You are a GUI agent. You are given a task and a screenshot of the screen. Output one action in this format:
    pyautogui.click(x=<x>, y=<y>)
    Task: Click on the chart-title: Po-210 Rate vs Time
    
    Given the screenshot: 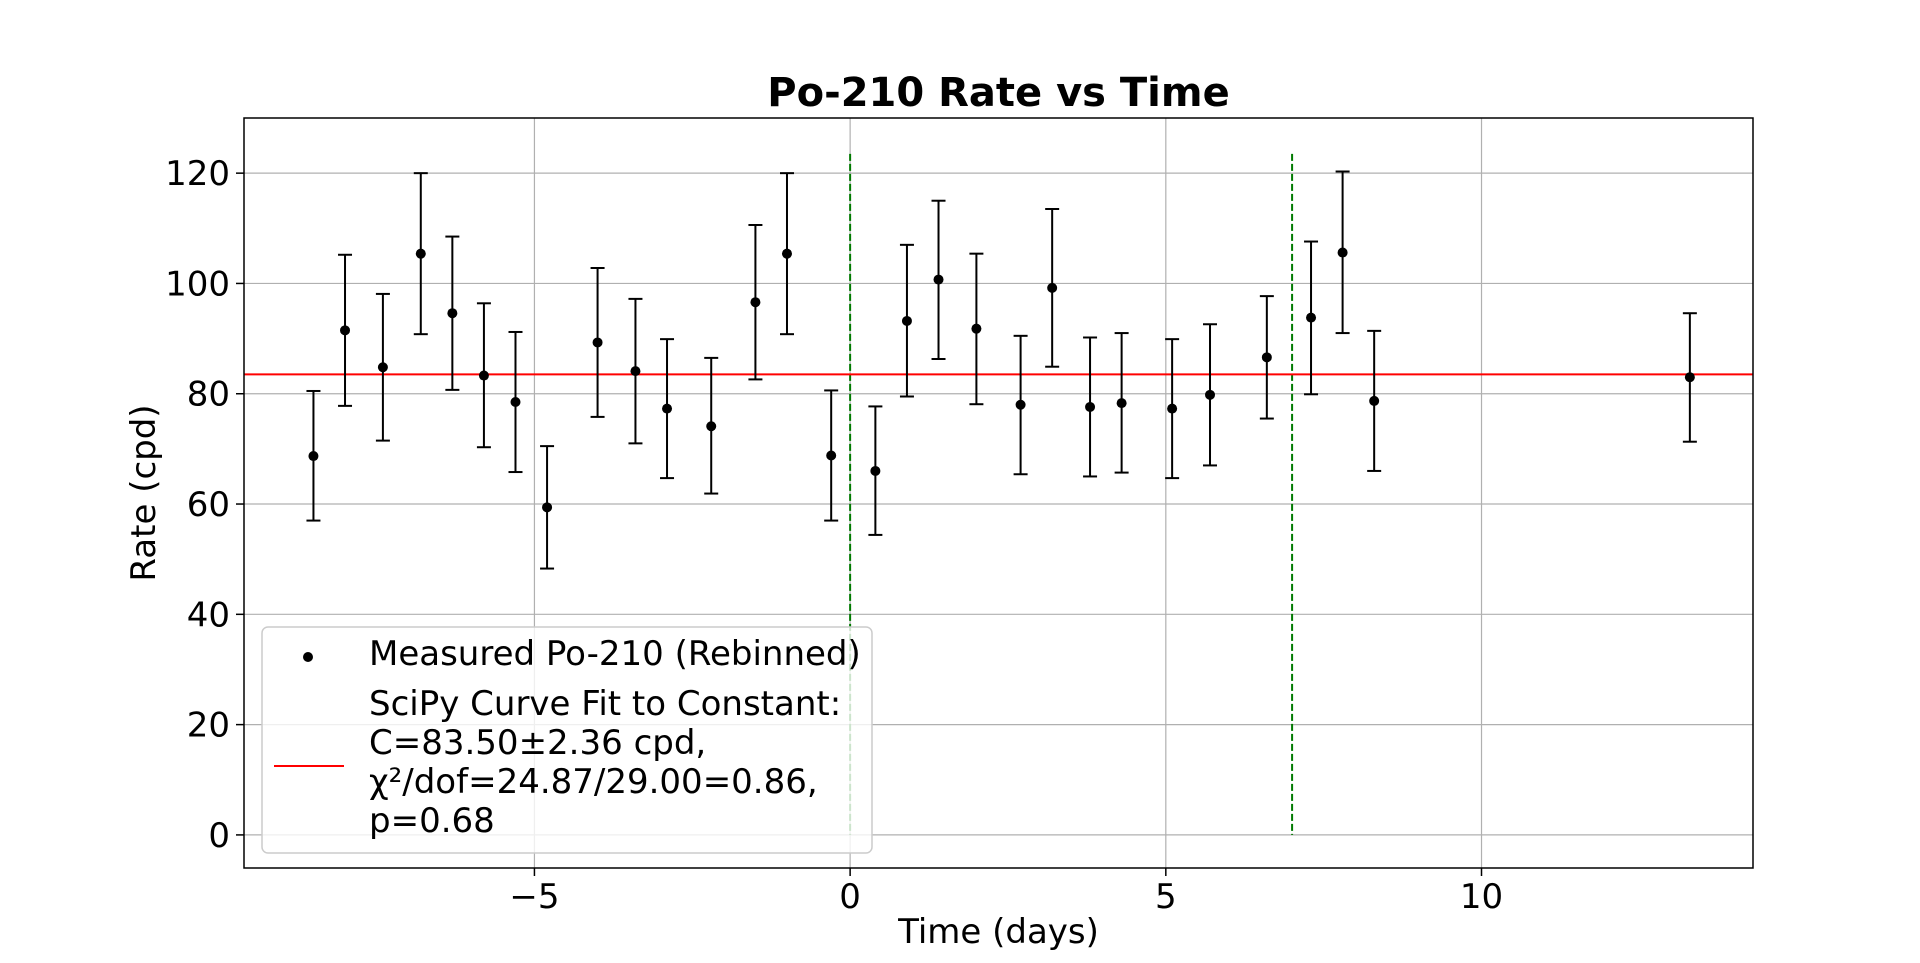 What is the action you would take?
    pyautogui.click(x=998, y=93)
    